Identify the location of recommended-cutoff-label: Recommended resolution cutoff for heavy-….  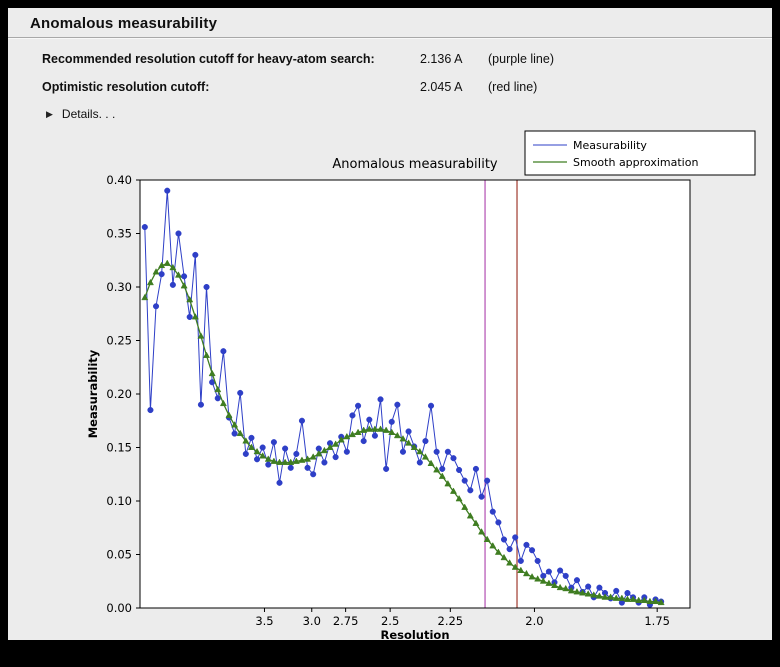
(208, 59).